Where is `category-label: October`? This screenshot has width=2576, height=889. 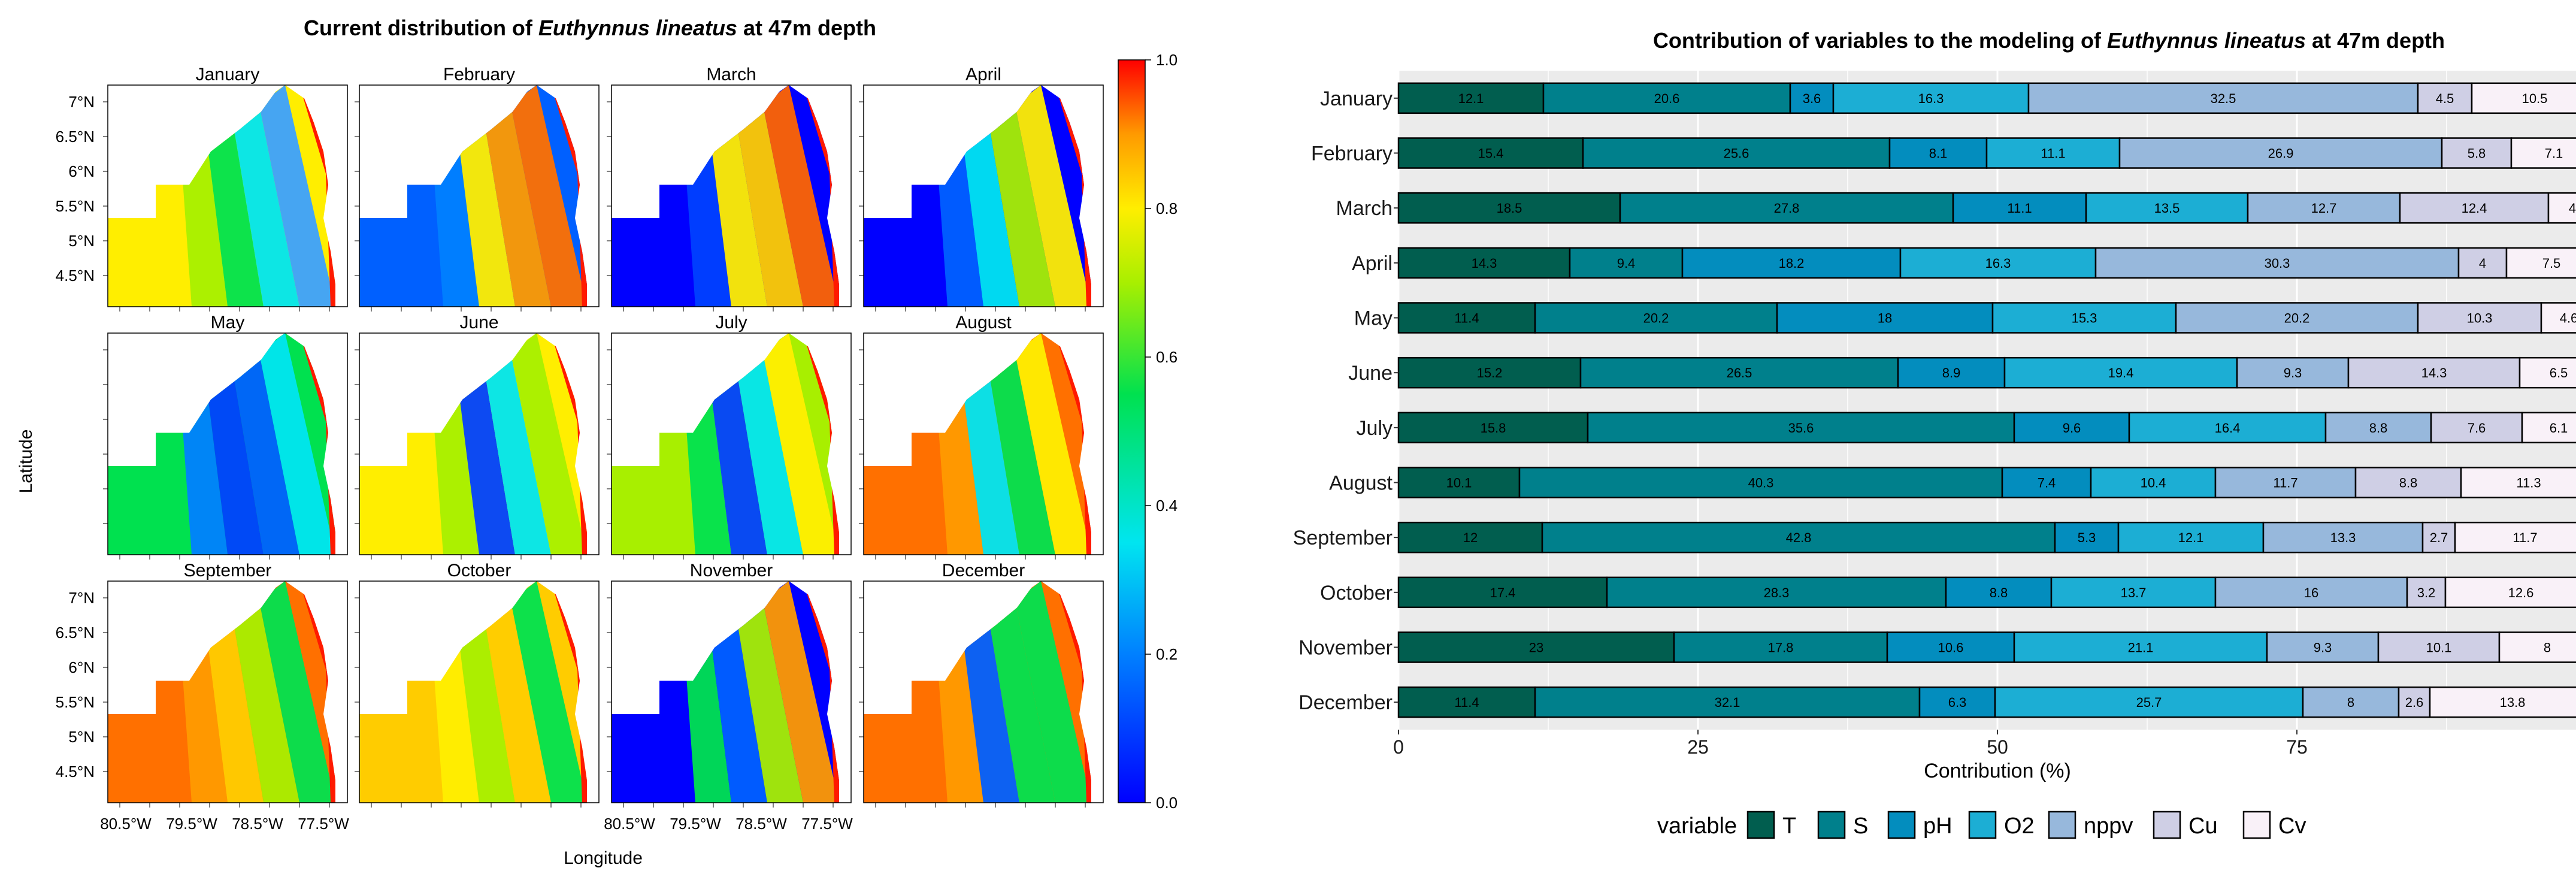 category-label: October is located at coordinates (1356, 593).